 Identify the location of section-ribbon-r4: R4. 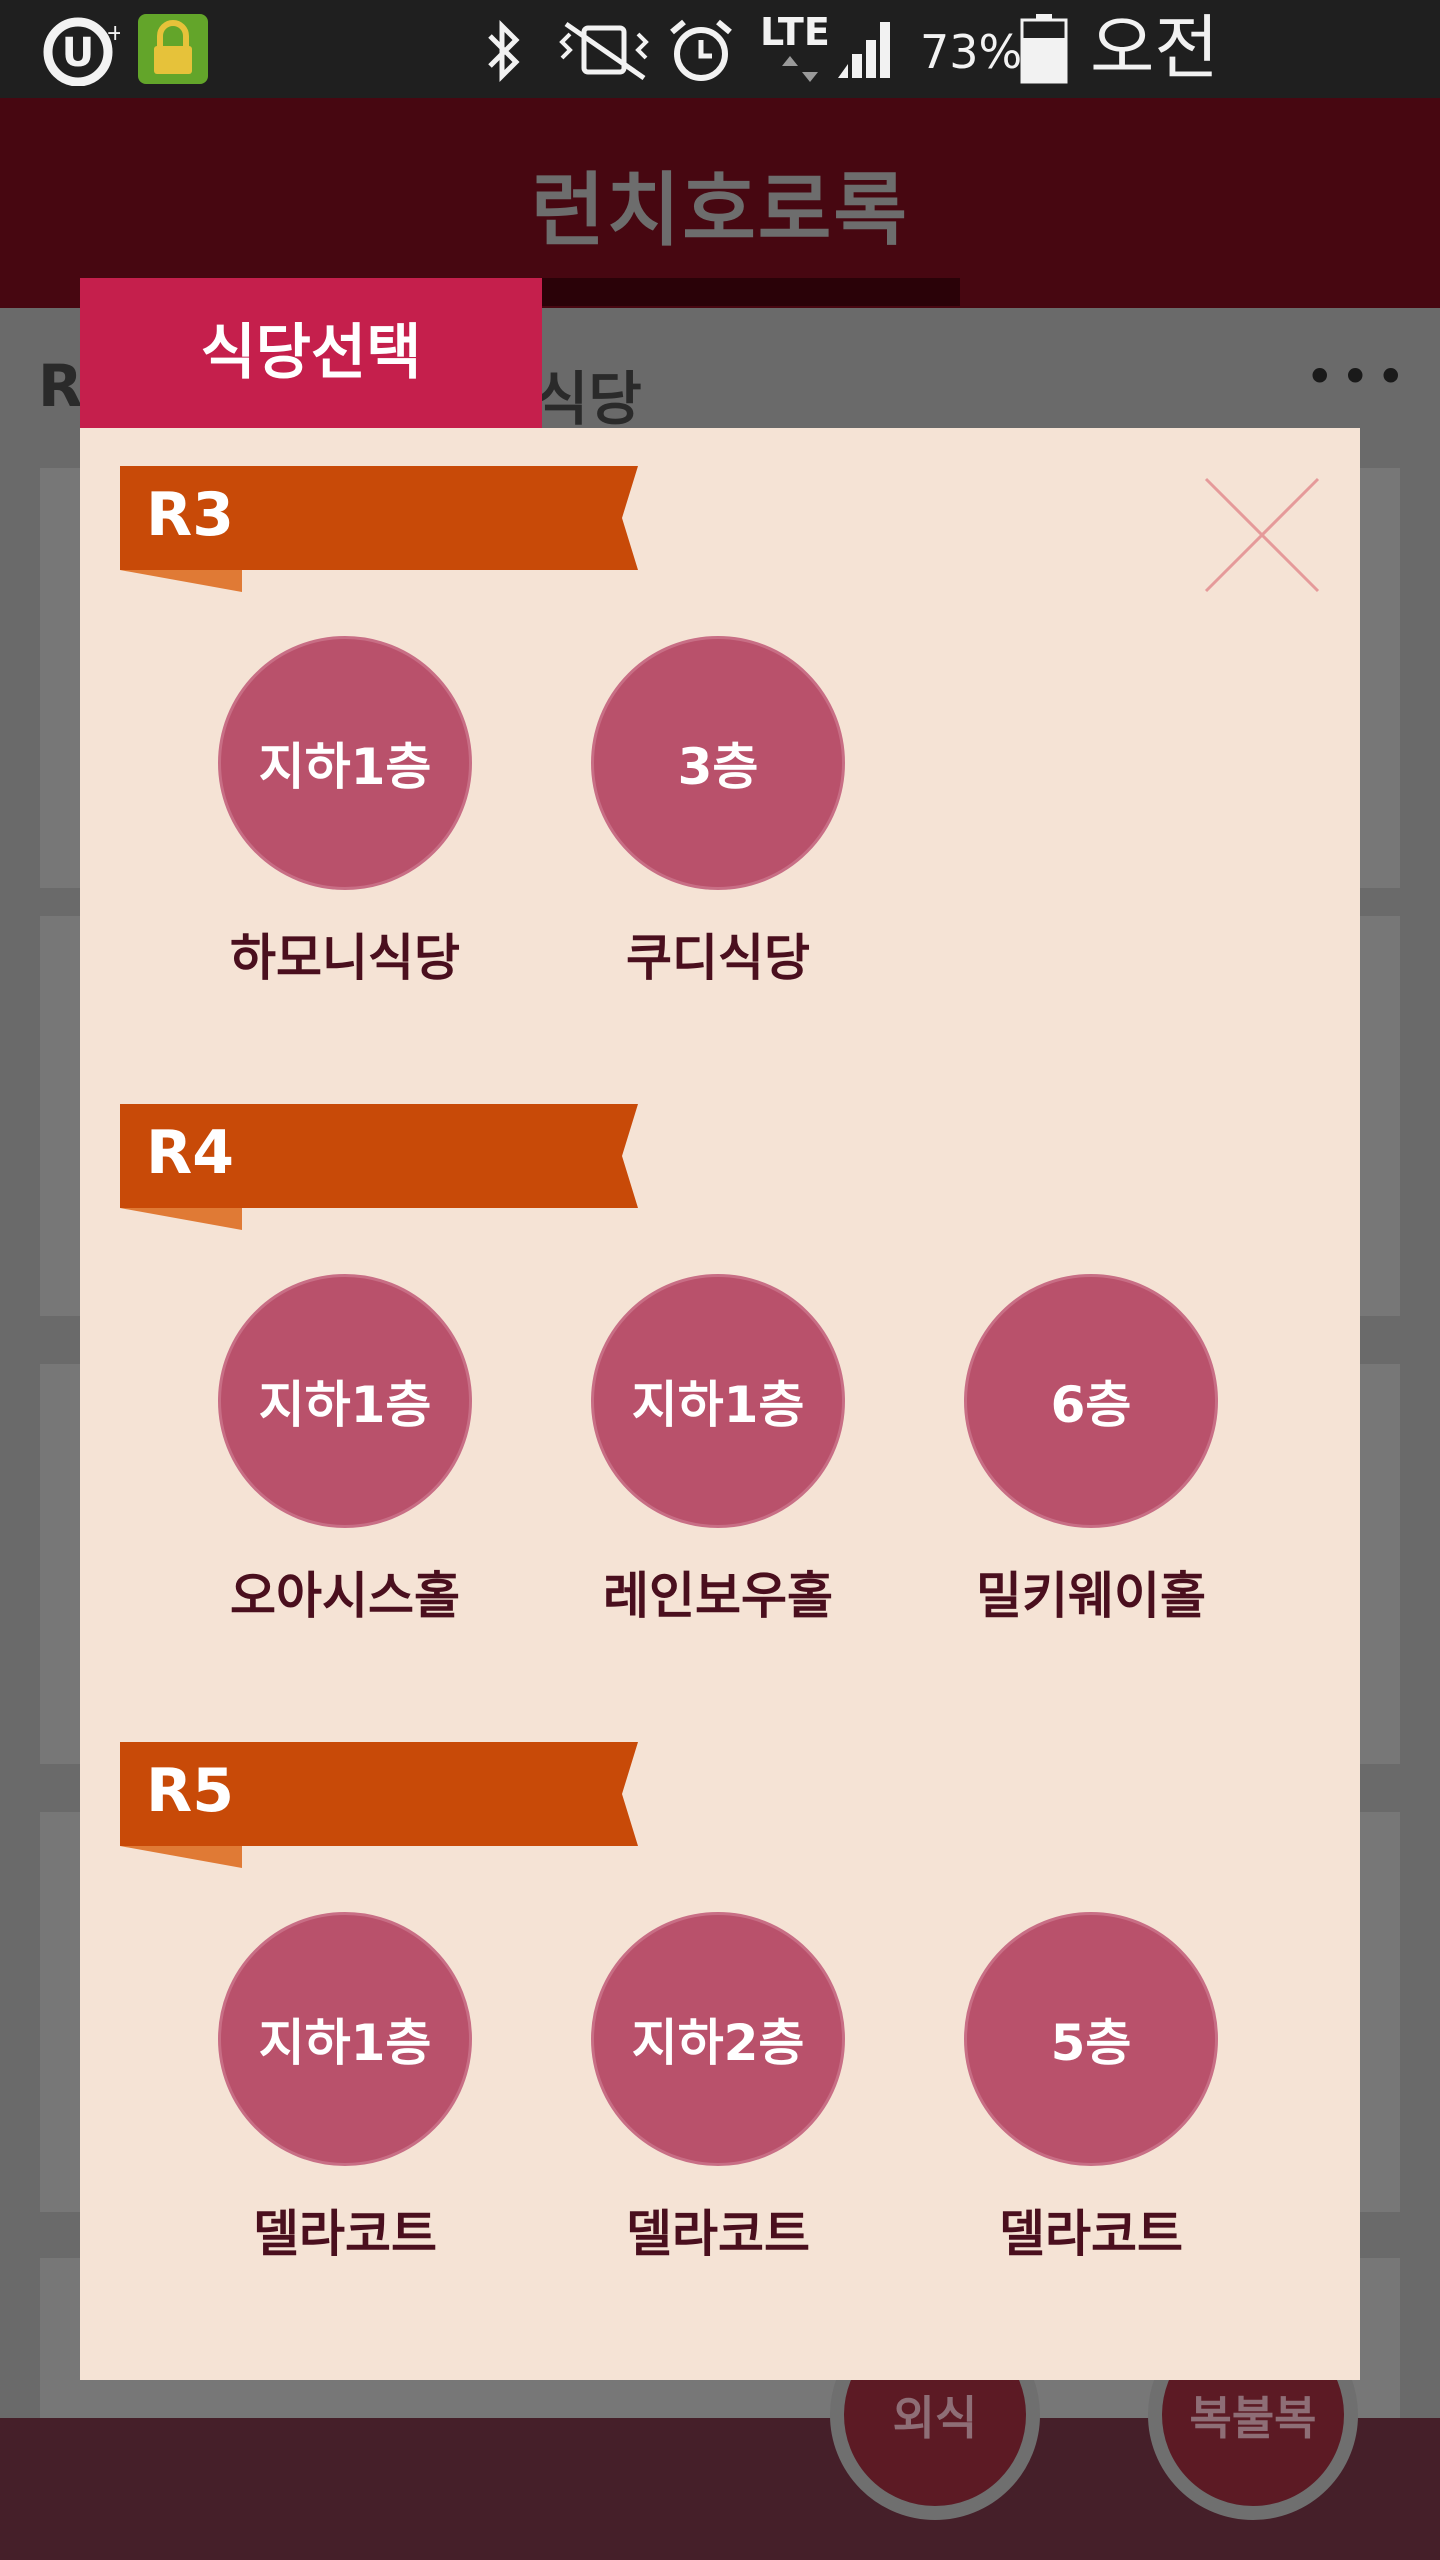
(380, 1171).